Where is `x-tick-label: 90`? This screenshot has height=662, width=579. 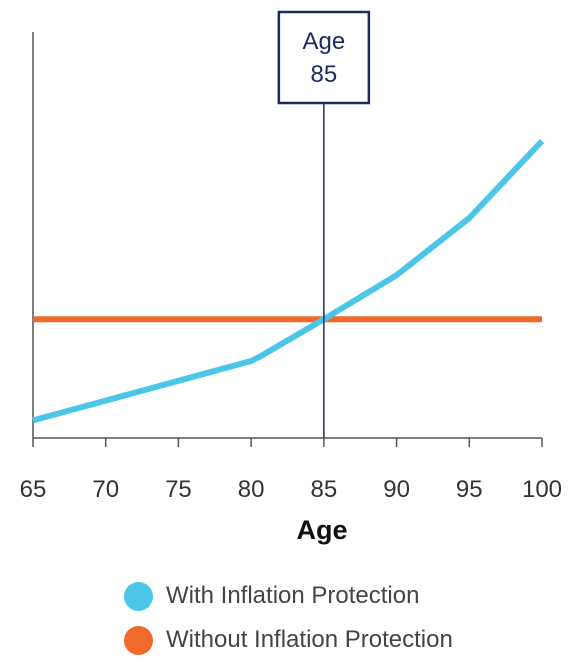 x-tick-label: 90 is located at coordinates (396, 489).